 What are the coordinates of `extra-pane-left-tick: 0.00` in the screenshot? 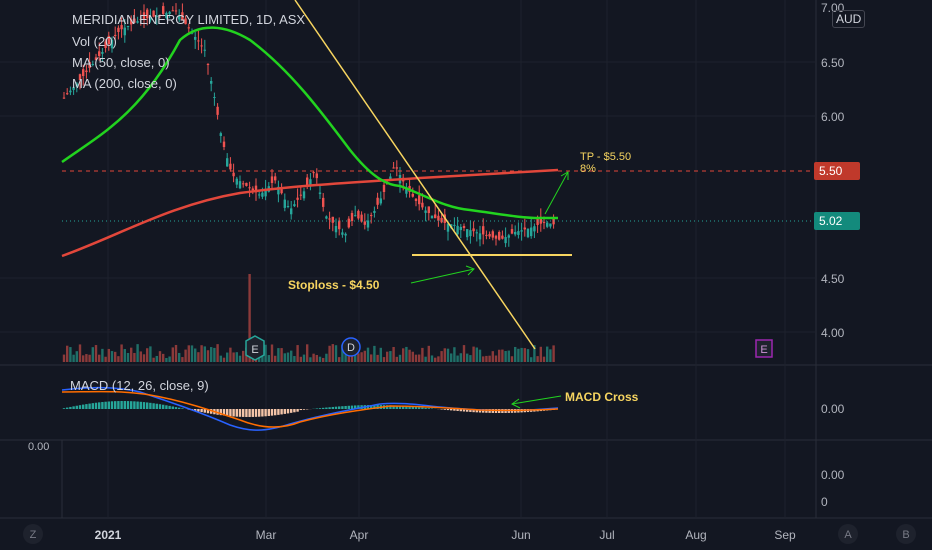 It's located at (38, 447).